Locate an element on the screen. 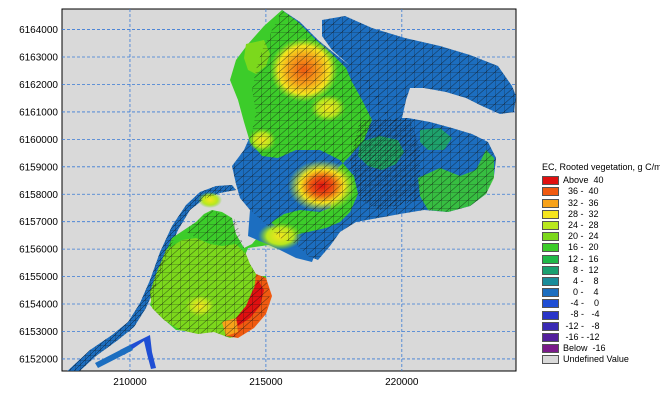 Image resolution: width=662 pixels, height=398 pixels. legend-label: -12 - -8 is located at coordinates (581, 325).